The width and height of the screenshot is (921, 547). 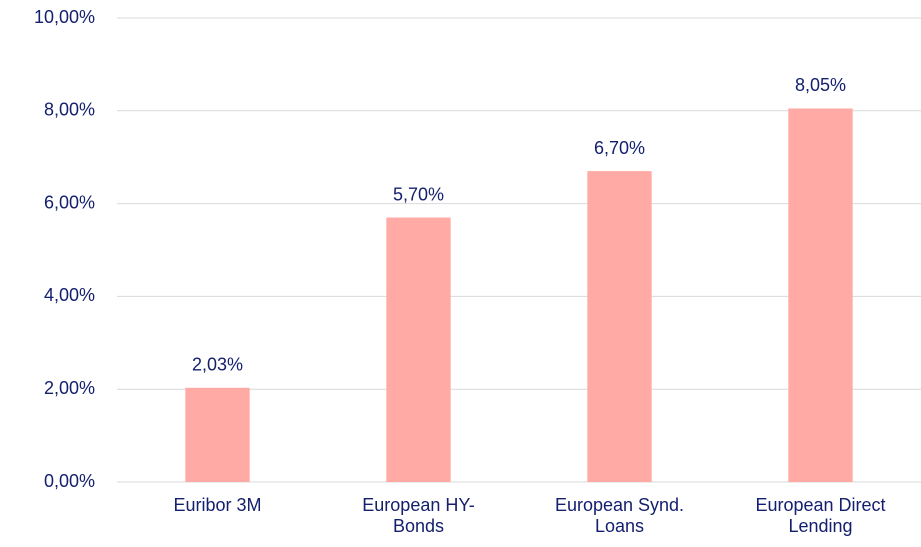 I want to click on data-label: 8,05%, so click(x=820, y=85).